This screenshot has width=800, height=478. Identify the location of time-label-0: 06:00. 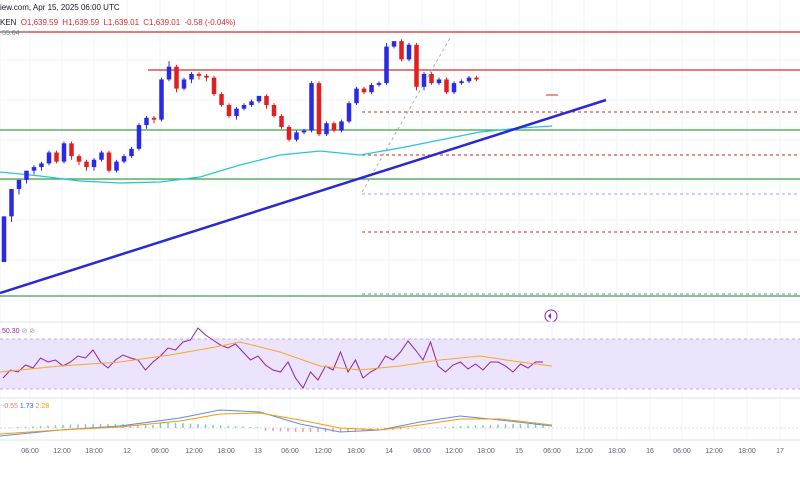
(30, 451).